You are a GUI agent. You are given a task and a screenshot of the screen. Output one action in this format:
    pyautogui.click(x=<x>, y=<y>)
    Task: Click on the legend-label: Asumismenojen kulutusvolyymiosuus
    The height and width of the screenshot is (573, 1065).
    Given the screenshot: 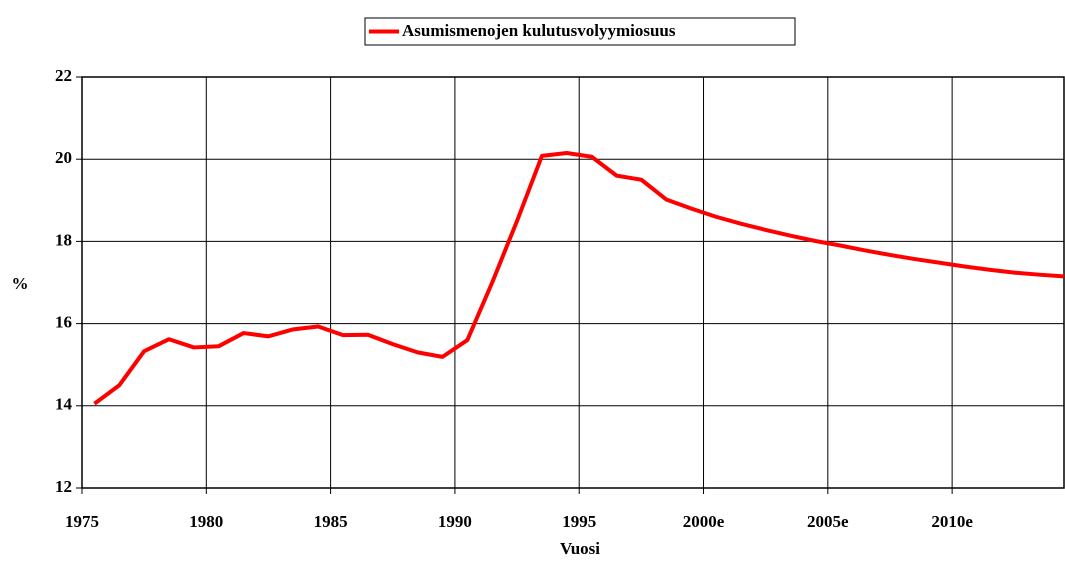 What is the action you would take?
    pyautogui.click(x=539, y=30)
    